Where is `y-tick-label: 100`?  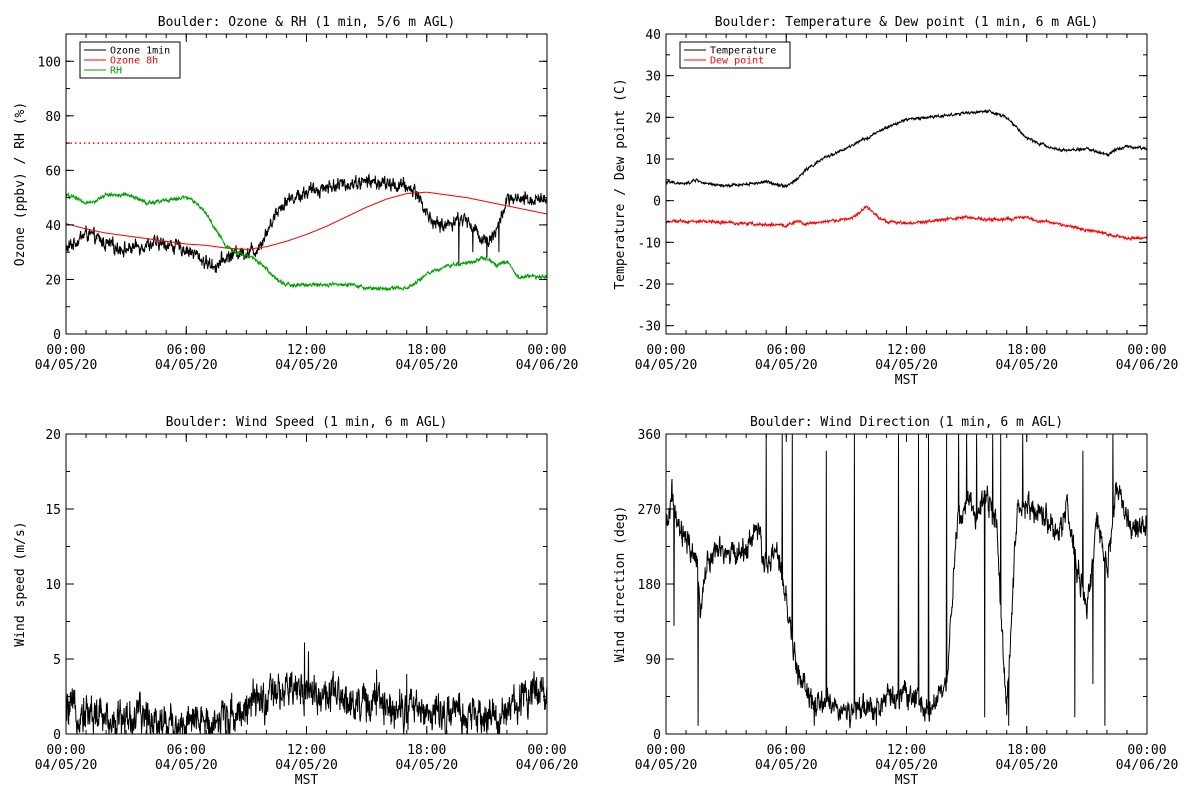 y-tick-label: 100 is located at coordinates (49, 62).